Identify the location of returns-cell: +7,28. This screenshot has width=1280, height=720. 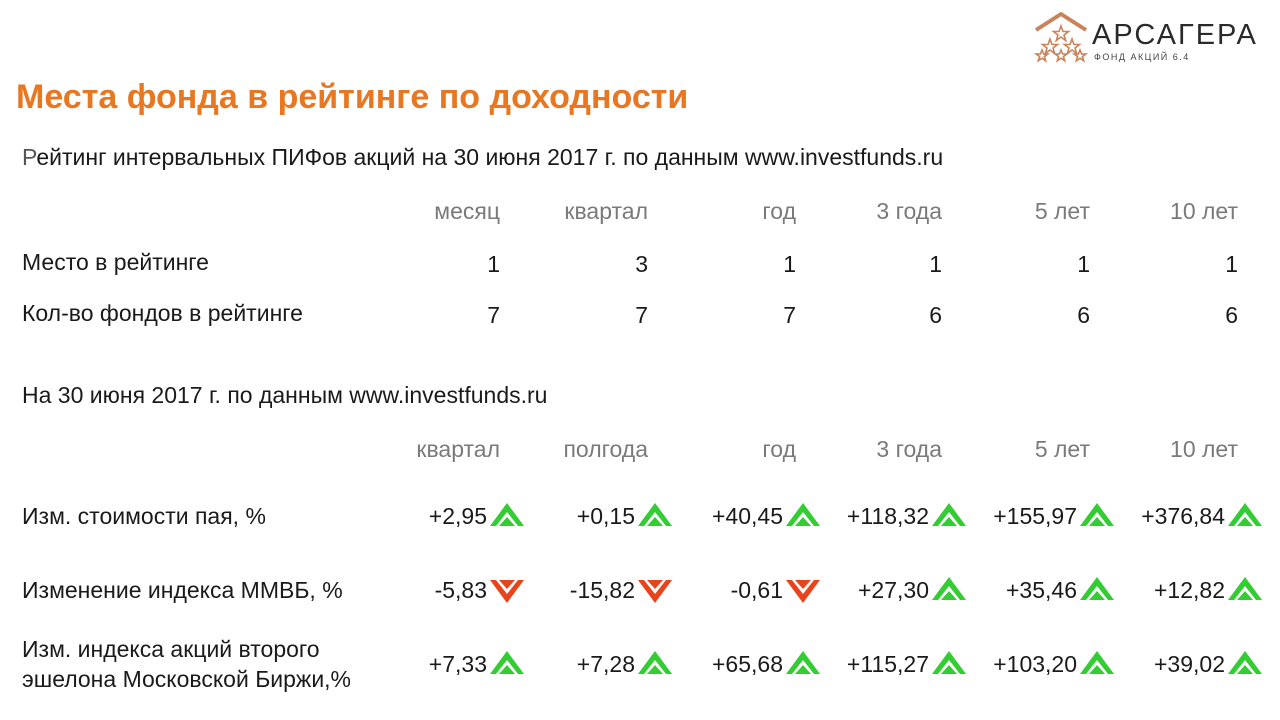
(625, 664).